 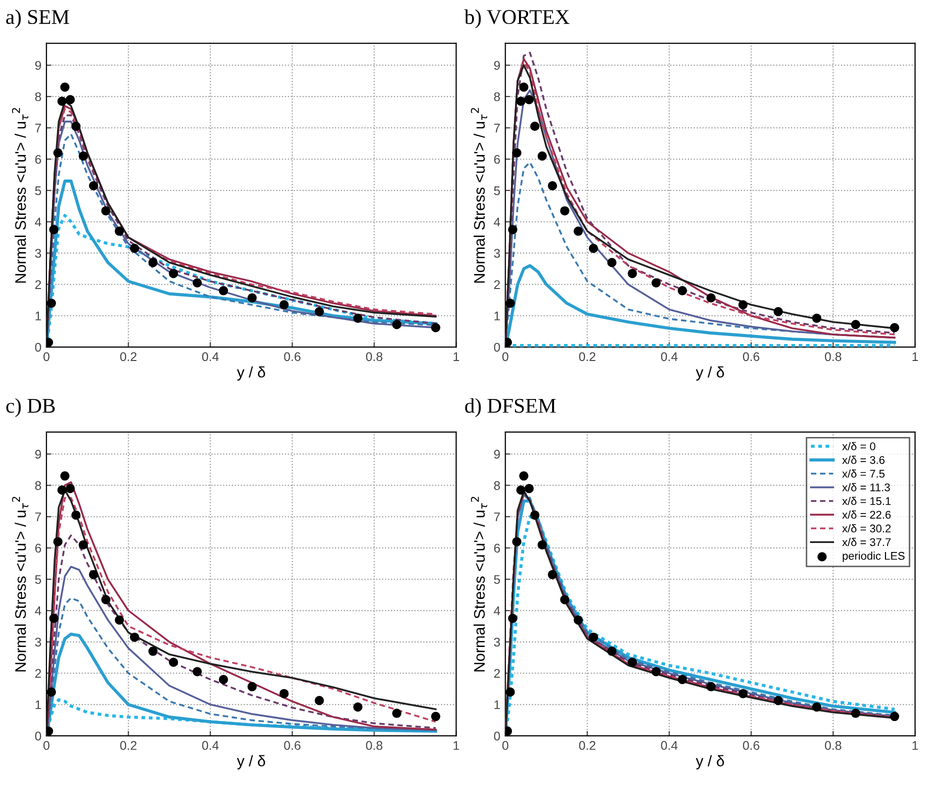 What do you see at coordinates (863, 473) in the screenshot?
I see `legend-label: x/δ = 7.5` at bounding box center [863, 473].